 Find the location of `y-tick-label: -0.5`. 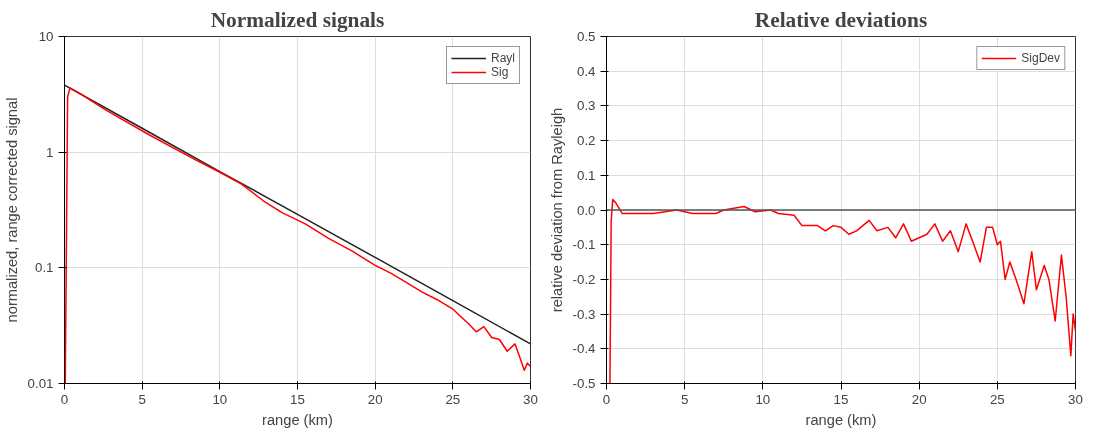

y-tick-label: -0.5 is located at coordinates (584, 383).